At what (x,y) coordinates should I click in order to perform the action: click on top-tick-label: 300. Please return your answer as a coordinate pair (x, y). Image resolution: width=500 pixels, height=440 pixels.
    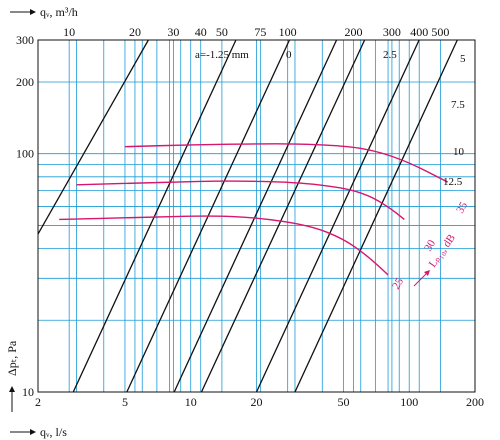
    Looking at the image, I should click on (392, 32).